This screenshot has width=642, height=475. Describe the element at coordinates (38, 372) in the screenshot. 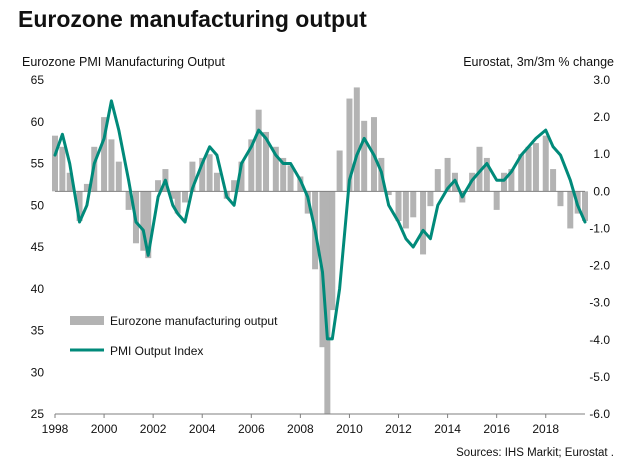

I see `left-tick-label: 30` at that location.